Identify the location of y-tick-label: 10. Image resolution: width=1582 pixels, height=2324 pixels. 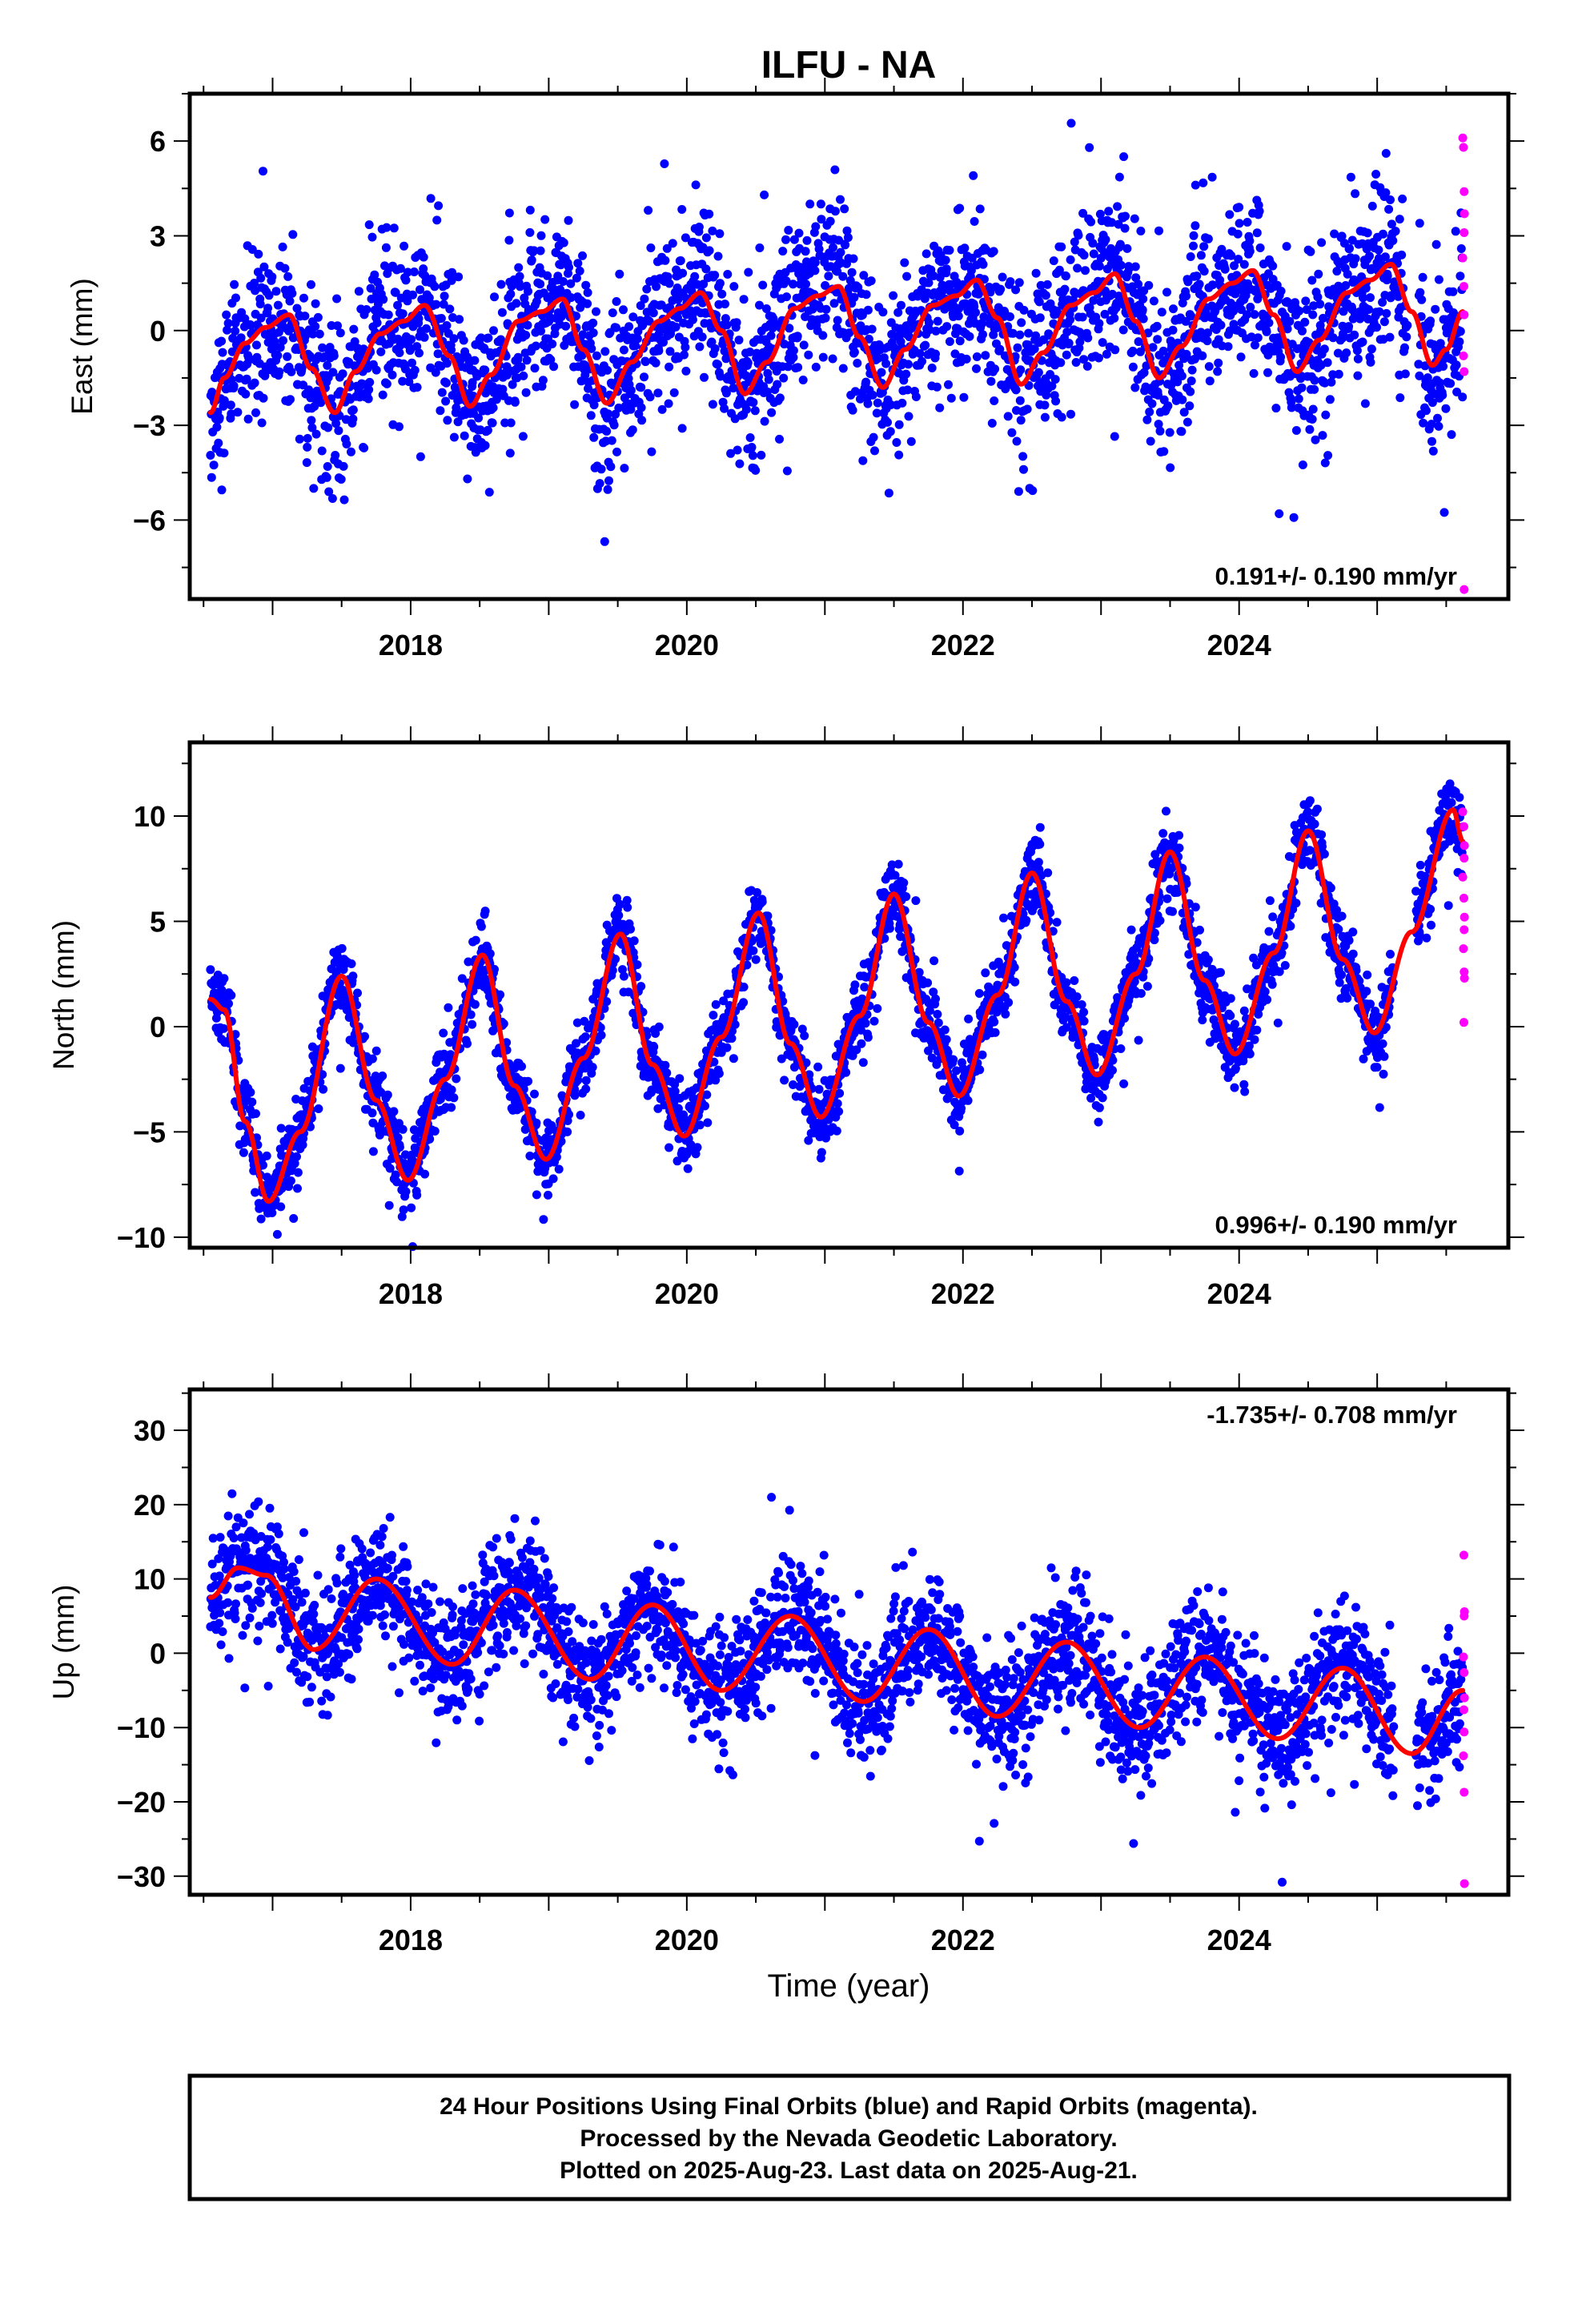
(150, 816).